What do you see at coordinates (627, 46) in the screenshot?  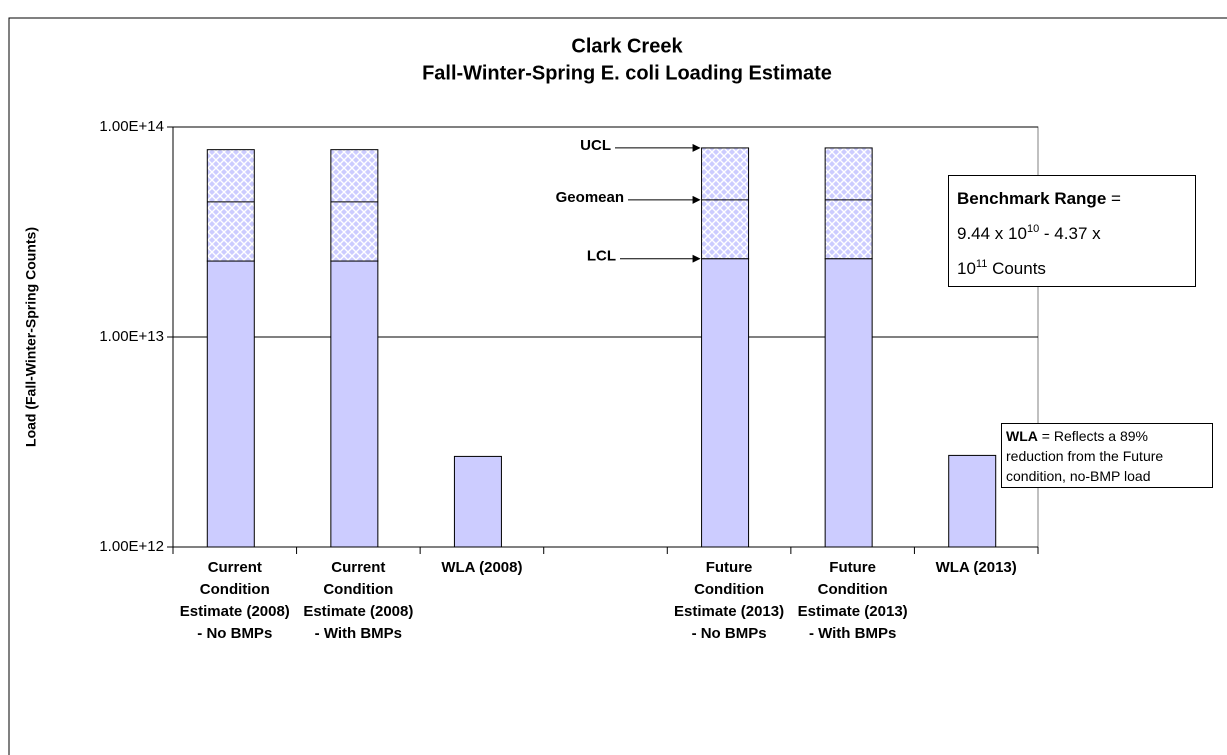 I see `chart-title: Clark Creek` at bounding box center [627, 46].